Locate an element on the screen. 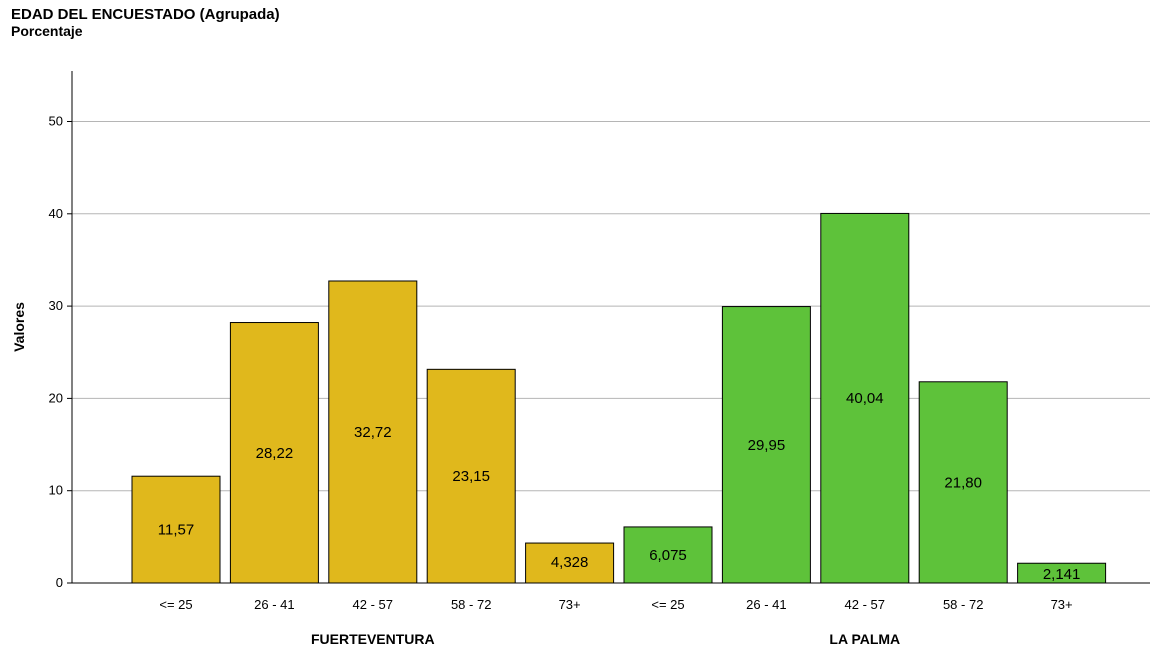 The height and width of the screenshot is (649, 1150). chart-subtitle: Porcentaje is located at coordinates (47, 31).